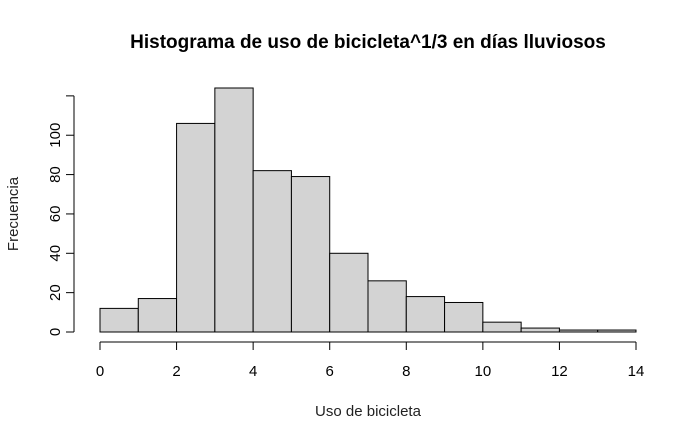 Image resolution: width=698 pixels, height=440 pixels. I want to click on x-tick-label: 6, so click(330, 371).